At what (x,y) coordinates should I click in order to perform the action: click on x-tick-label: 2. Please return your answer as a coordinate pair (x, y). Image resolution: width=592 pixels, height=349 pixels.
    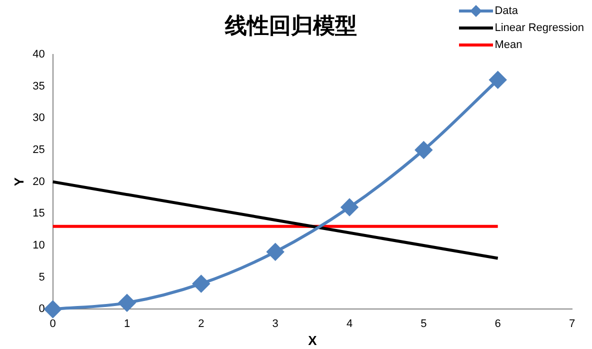
    Looking at the image, I should click on (201, 324).